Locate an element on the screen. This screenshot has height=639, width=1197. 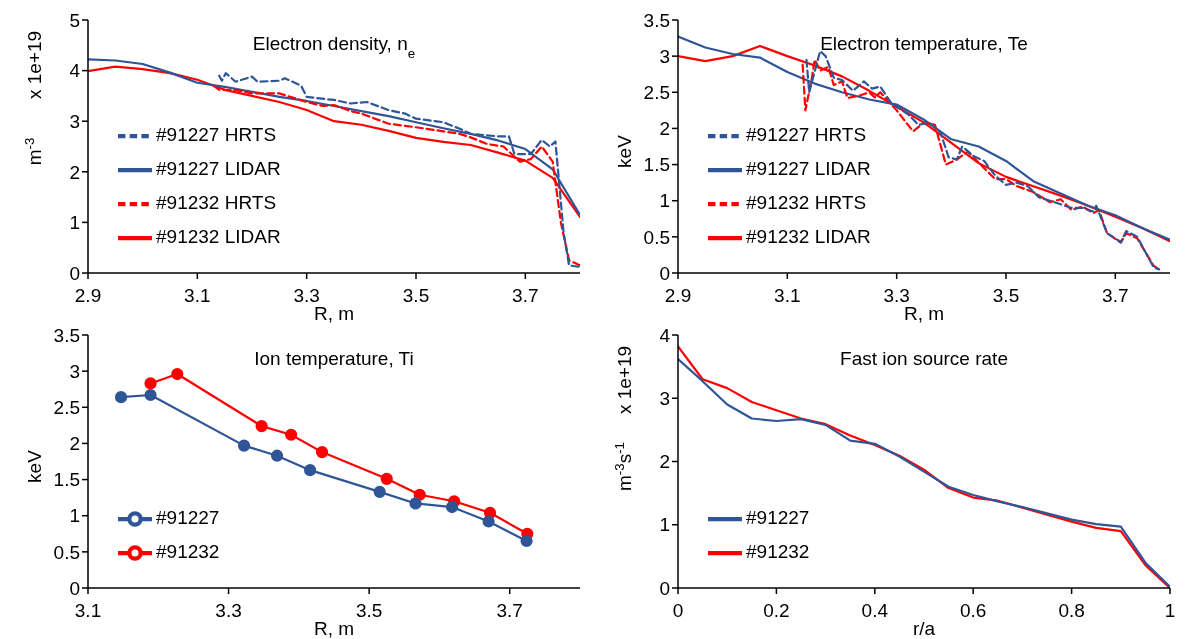
text: Electron temperature, Te is located at coordinates (924, 43).